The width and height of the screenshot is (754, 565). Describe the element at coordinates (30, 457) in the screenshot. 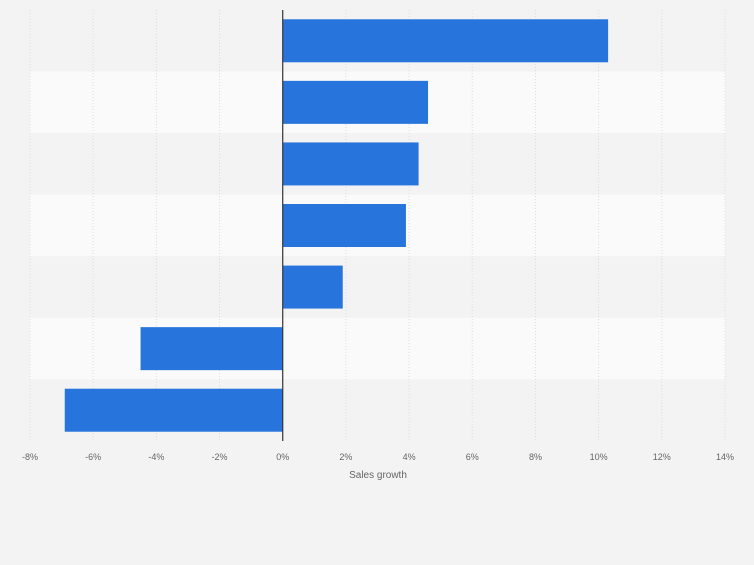

I see `x-tick-label: -8%` at that location.